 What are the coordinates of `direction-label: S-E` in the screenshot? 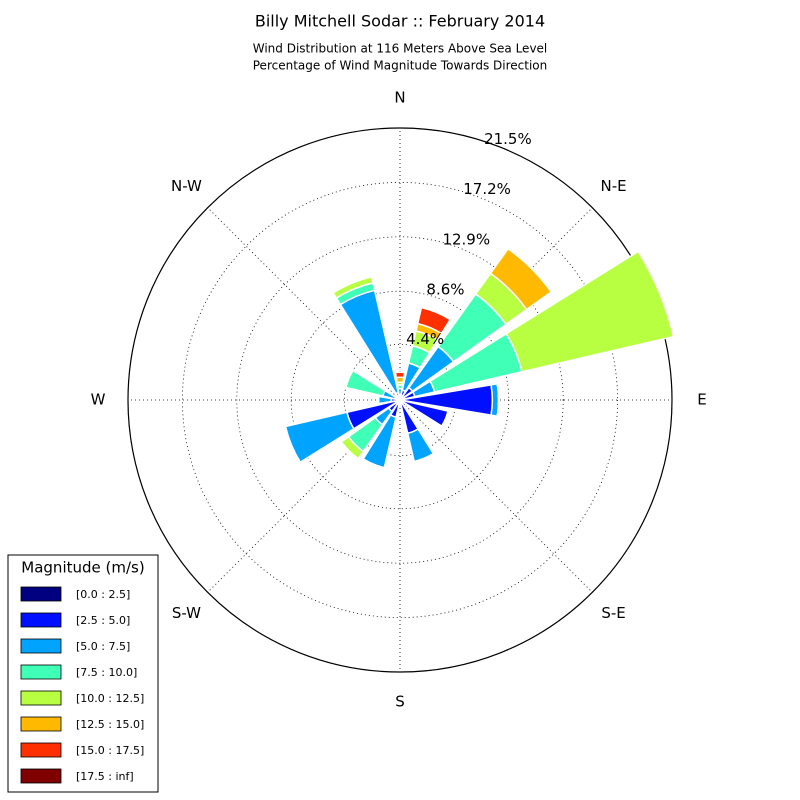 It's located at (613, 613).